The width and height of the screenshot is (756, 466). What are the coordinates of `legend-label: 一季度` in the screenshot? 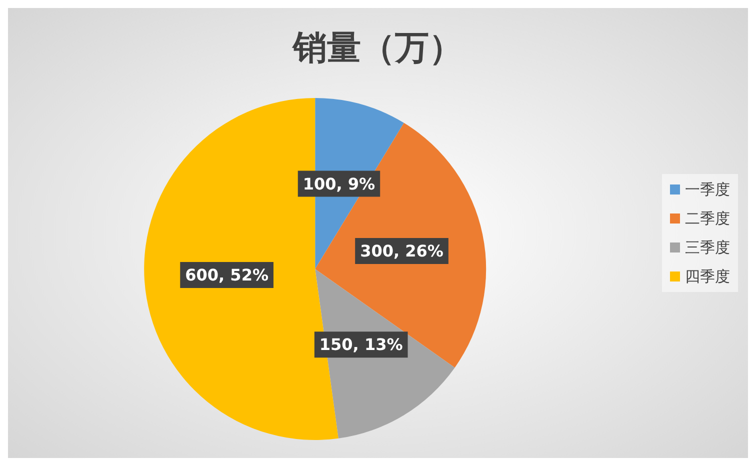 It's located at (707, 189).